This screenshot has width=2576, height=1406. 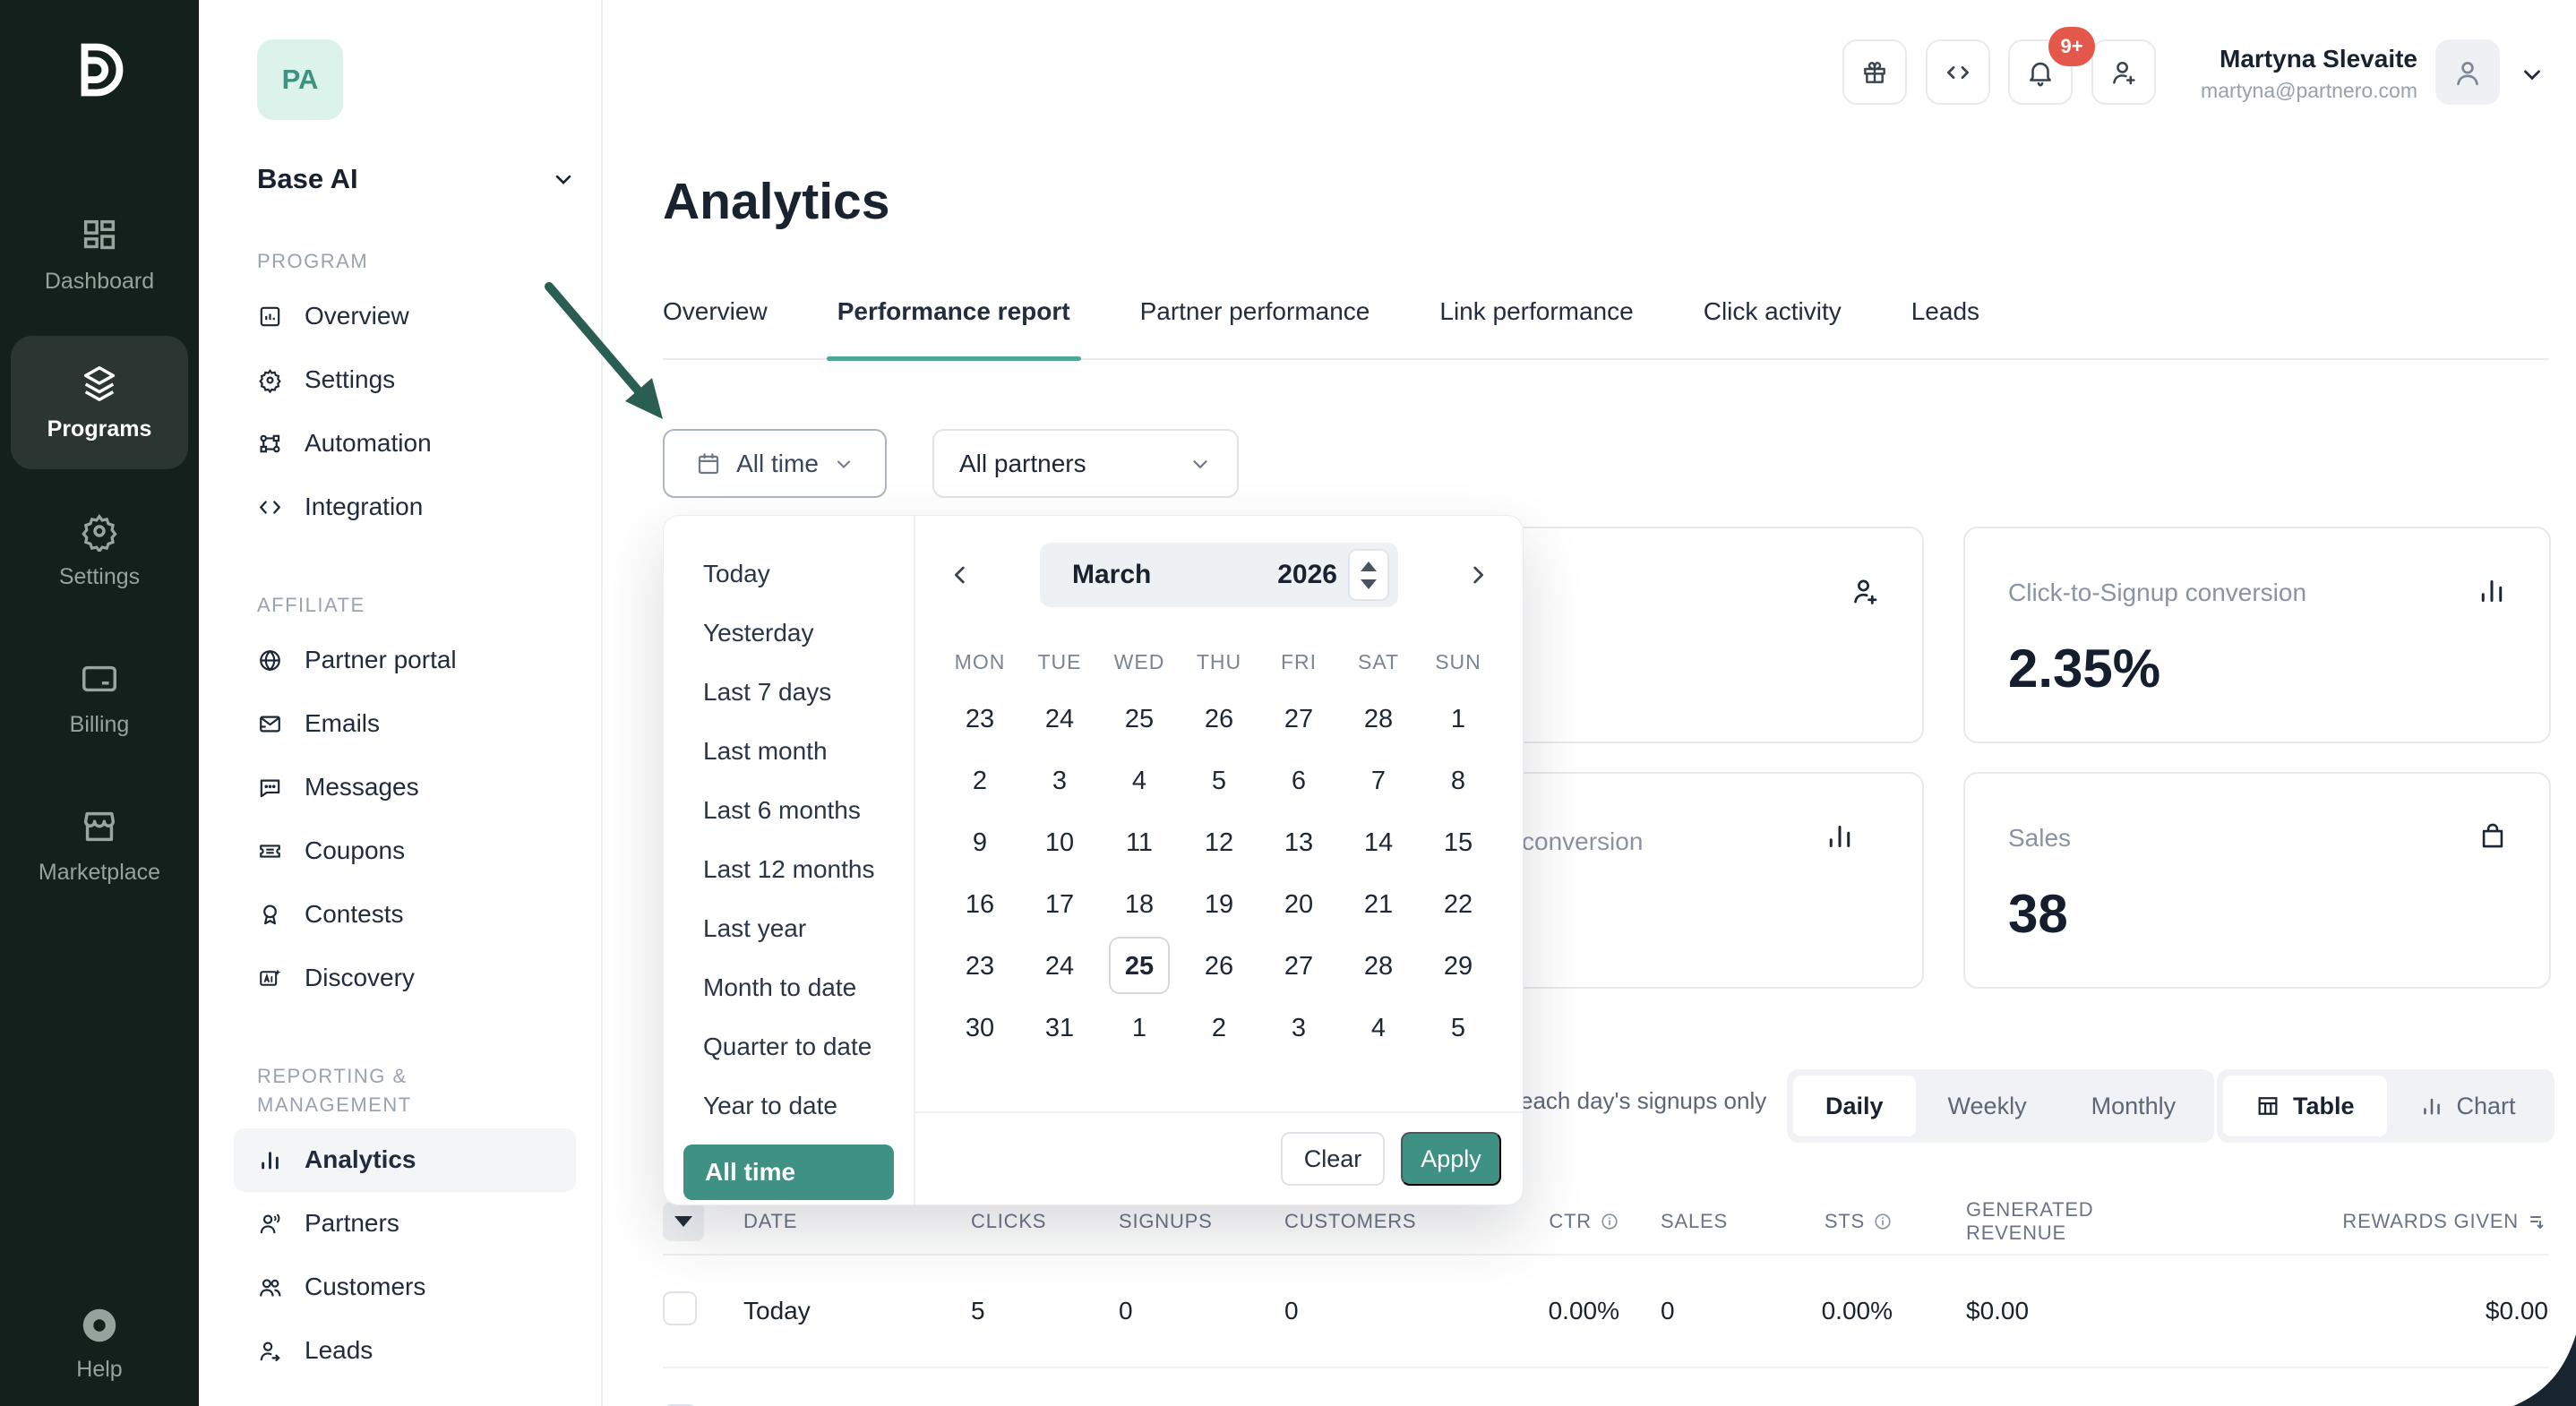 I want to click on preset-today: Today, so click(x=736, y=573).